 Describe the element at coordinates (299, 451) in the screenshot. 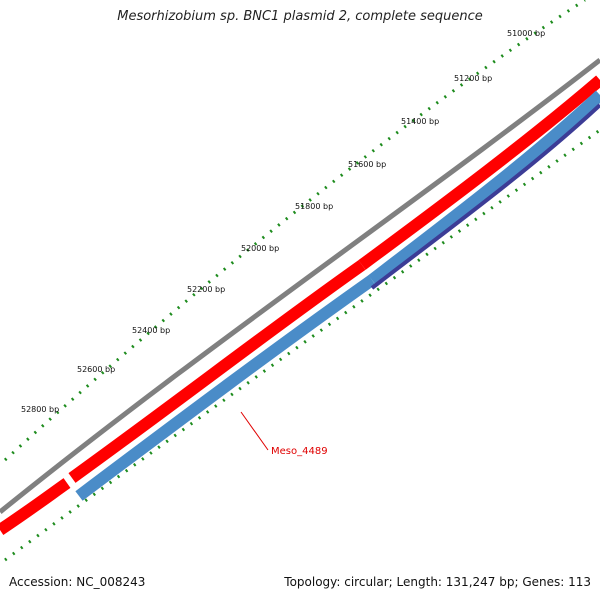

I see `gene-label-meso-4489: Meso_4489` at that location.